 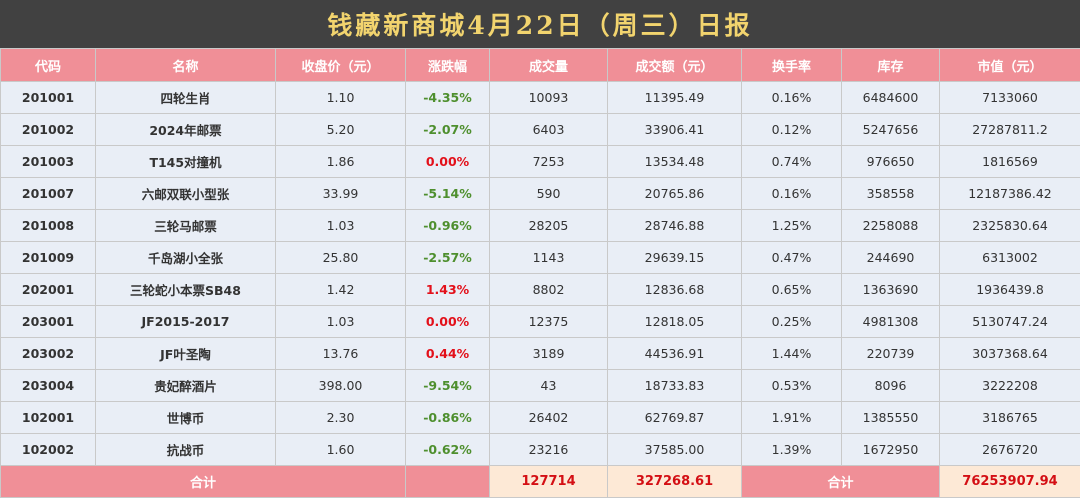 I want to click on cell-rate: 0.25%, so click(x=791, y=321).